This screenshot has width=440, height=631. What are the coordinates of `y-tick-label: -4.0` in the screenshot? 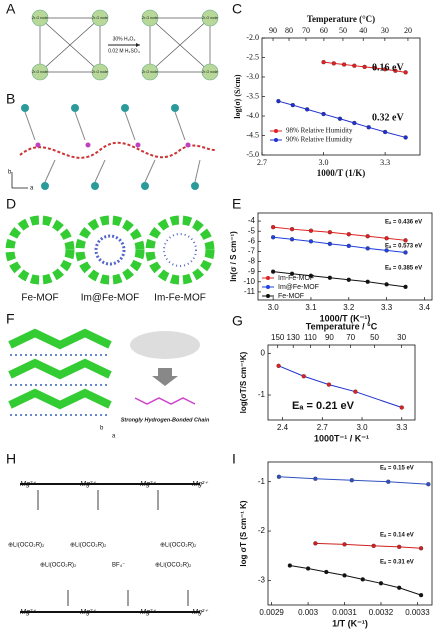 It's located at (252, 115).